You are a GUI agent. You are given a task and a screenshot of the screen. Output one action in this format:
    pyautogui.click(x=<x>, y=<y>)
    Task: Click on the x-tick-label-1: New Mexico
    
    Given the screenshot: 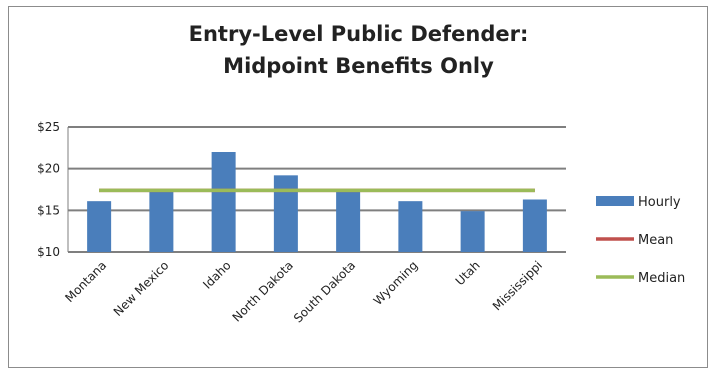 What is the action you would take?
    pyautogui.click(x=141, y=288)
    